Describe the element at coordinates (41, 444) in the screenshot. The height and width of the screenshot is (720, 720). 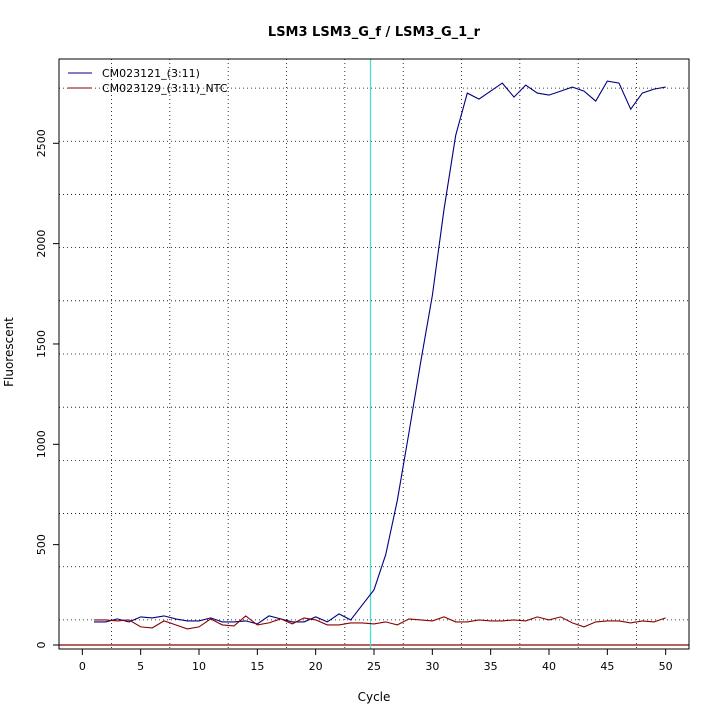
I see `y-tick-label: 1000` at that location.